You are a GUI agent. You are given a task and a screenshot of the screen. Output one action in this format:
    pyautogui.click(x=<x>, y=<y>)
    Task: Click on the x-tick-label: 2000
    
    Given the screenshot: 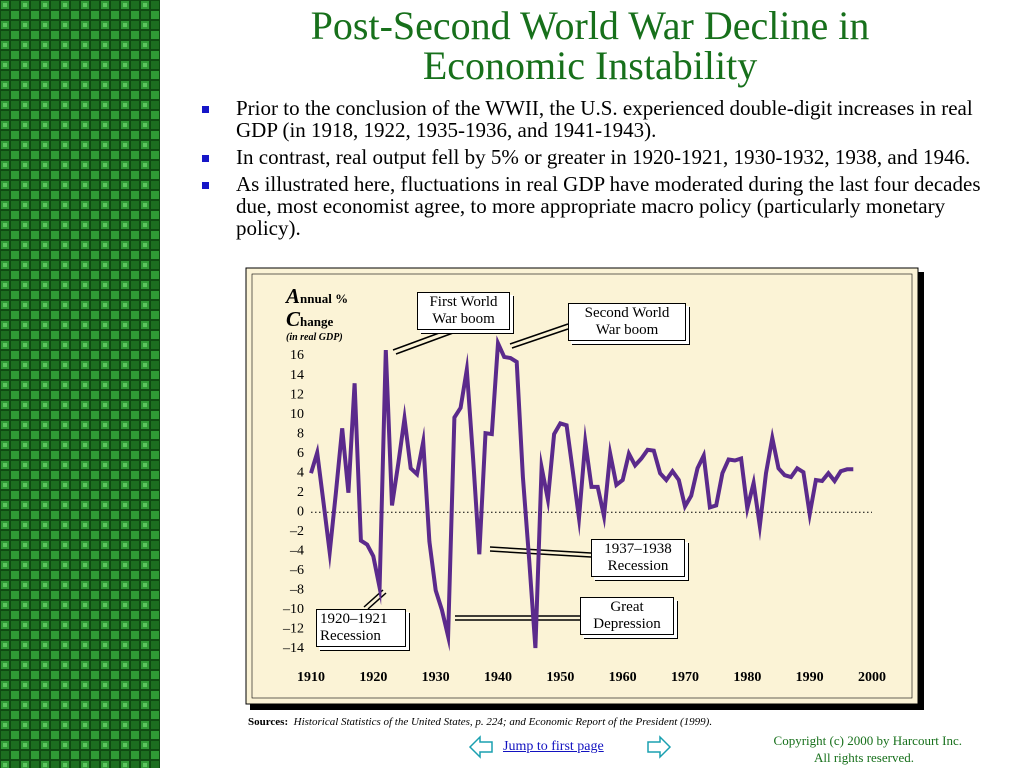 What is the action you would take?
    pyautogui.click(x=872, y=677)
    